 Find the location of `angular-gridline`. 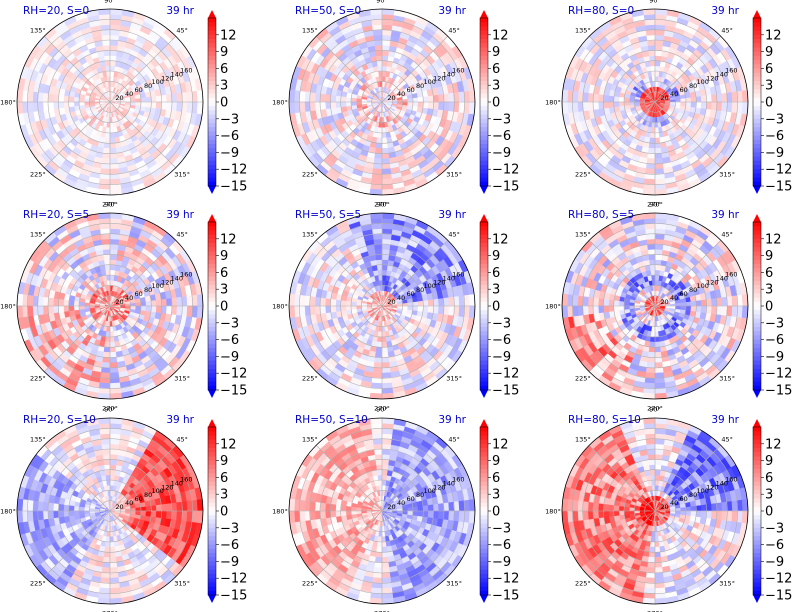

angular-gridline is located at coordinates (142, 69).